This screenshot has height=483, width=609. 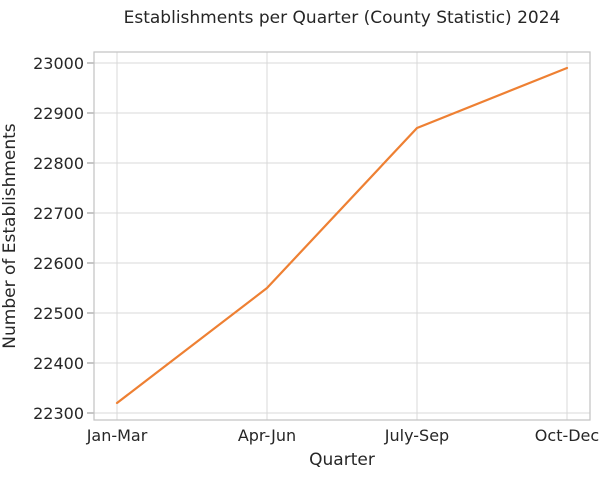 I want to click on x-axis-label: Quarter, so click(x=342, y=460).